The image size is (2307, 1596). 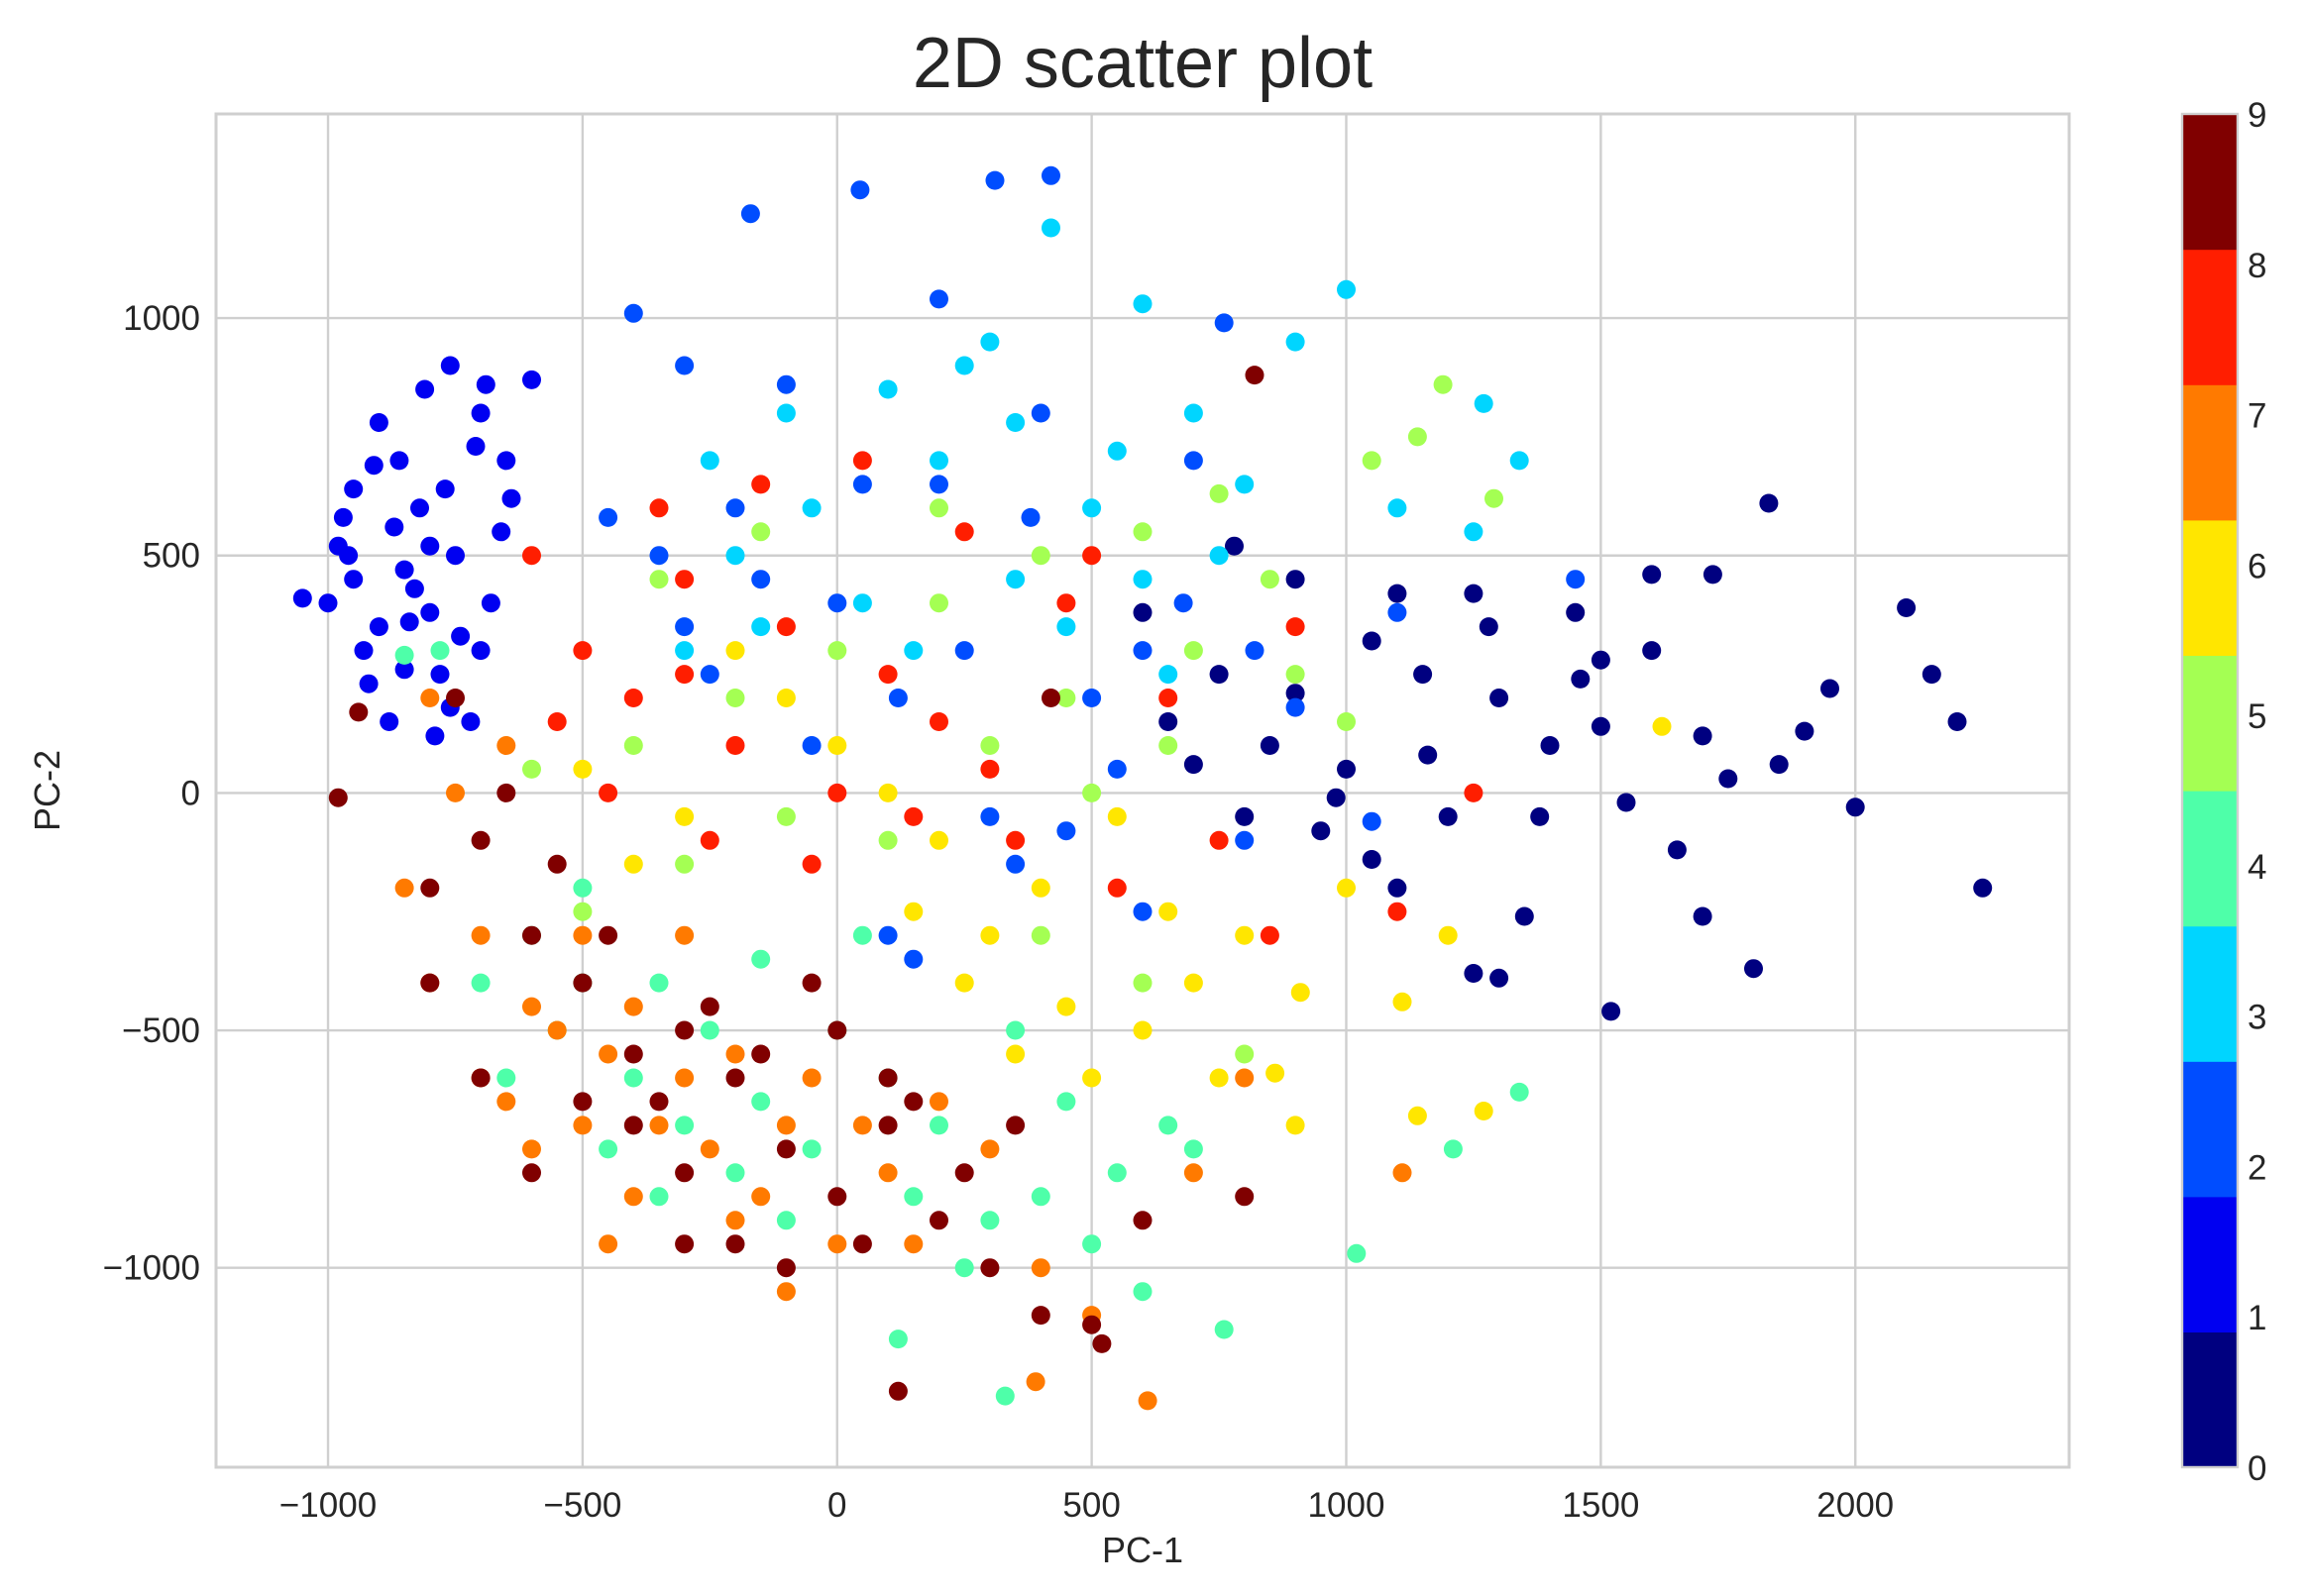 What do you see at coordinates (2257, 115) in the screenshot?
I see `colorbar-tick-label: 9` at bounding box center [2257, 115].